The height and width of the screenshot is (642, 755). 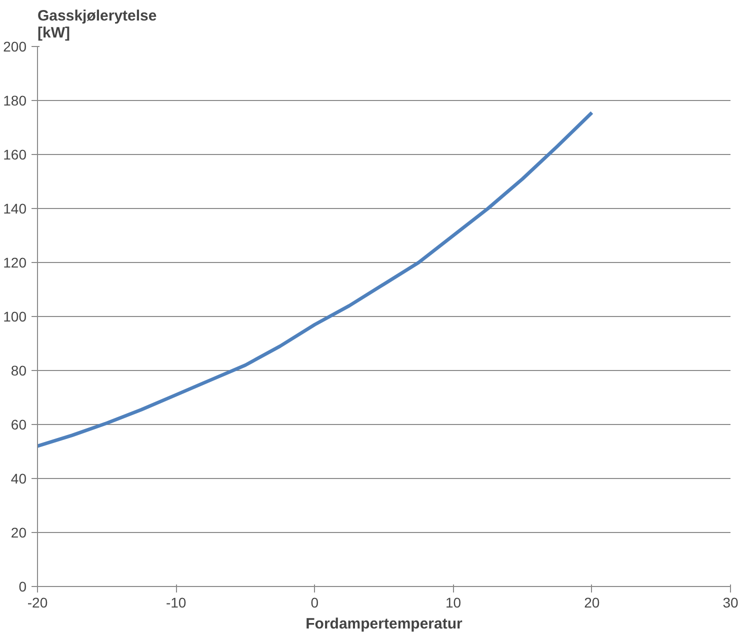 I want to click on x-tick-label: 0, so click(x=314, y=602).